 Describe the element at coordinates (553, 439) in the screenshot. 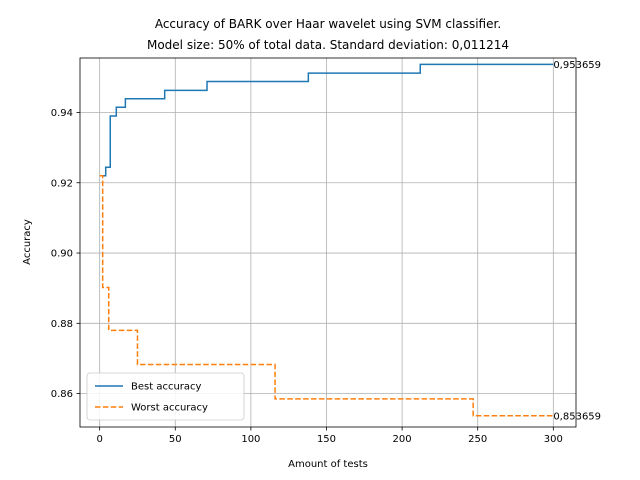

I see `x-tick-label-6: 300` at that location.